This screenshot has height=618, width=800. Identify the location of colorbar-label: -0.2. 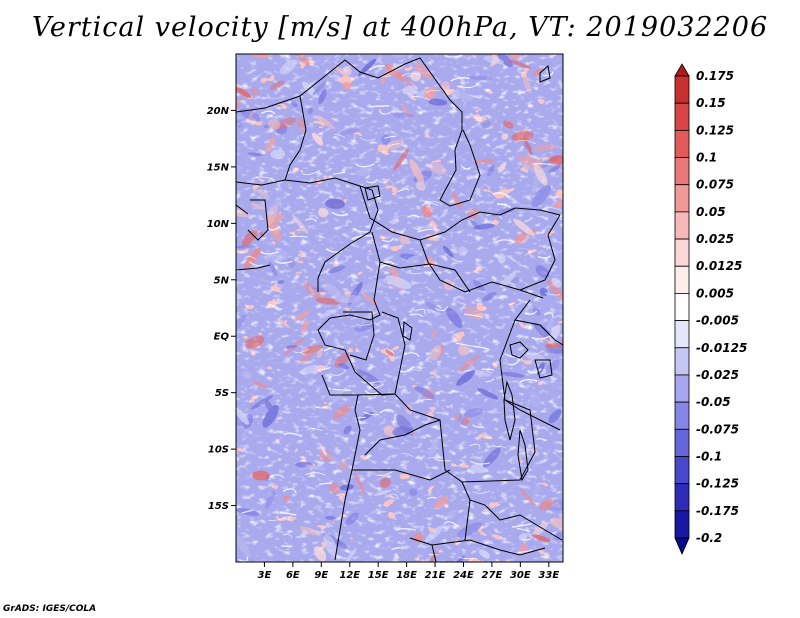
(709, 538).